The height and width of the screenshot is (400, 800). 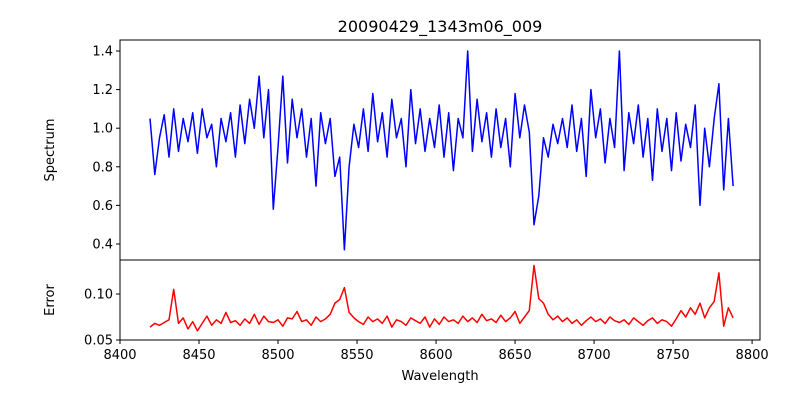 What do you see at coordinates (50, 150) in the screenshot?
I see `y-axis-label-spectrum: Spectrum` at bounding box center [50, 150].